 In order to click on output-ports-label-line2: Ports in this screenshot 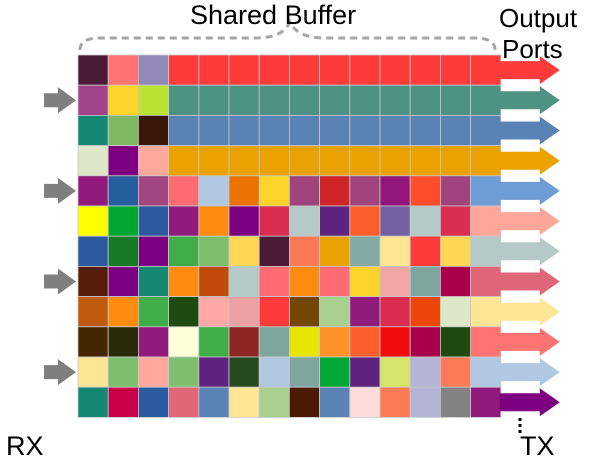, I will do `click(532, 49)`.